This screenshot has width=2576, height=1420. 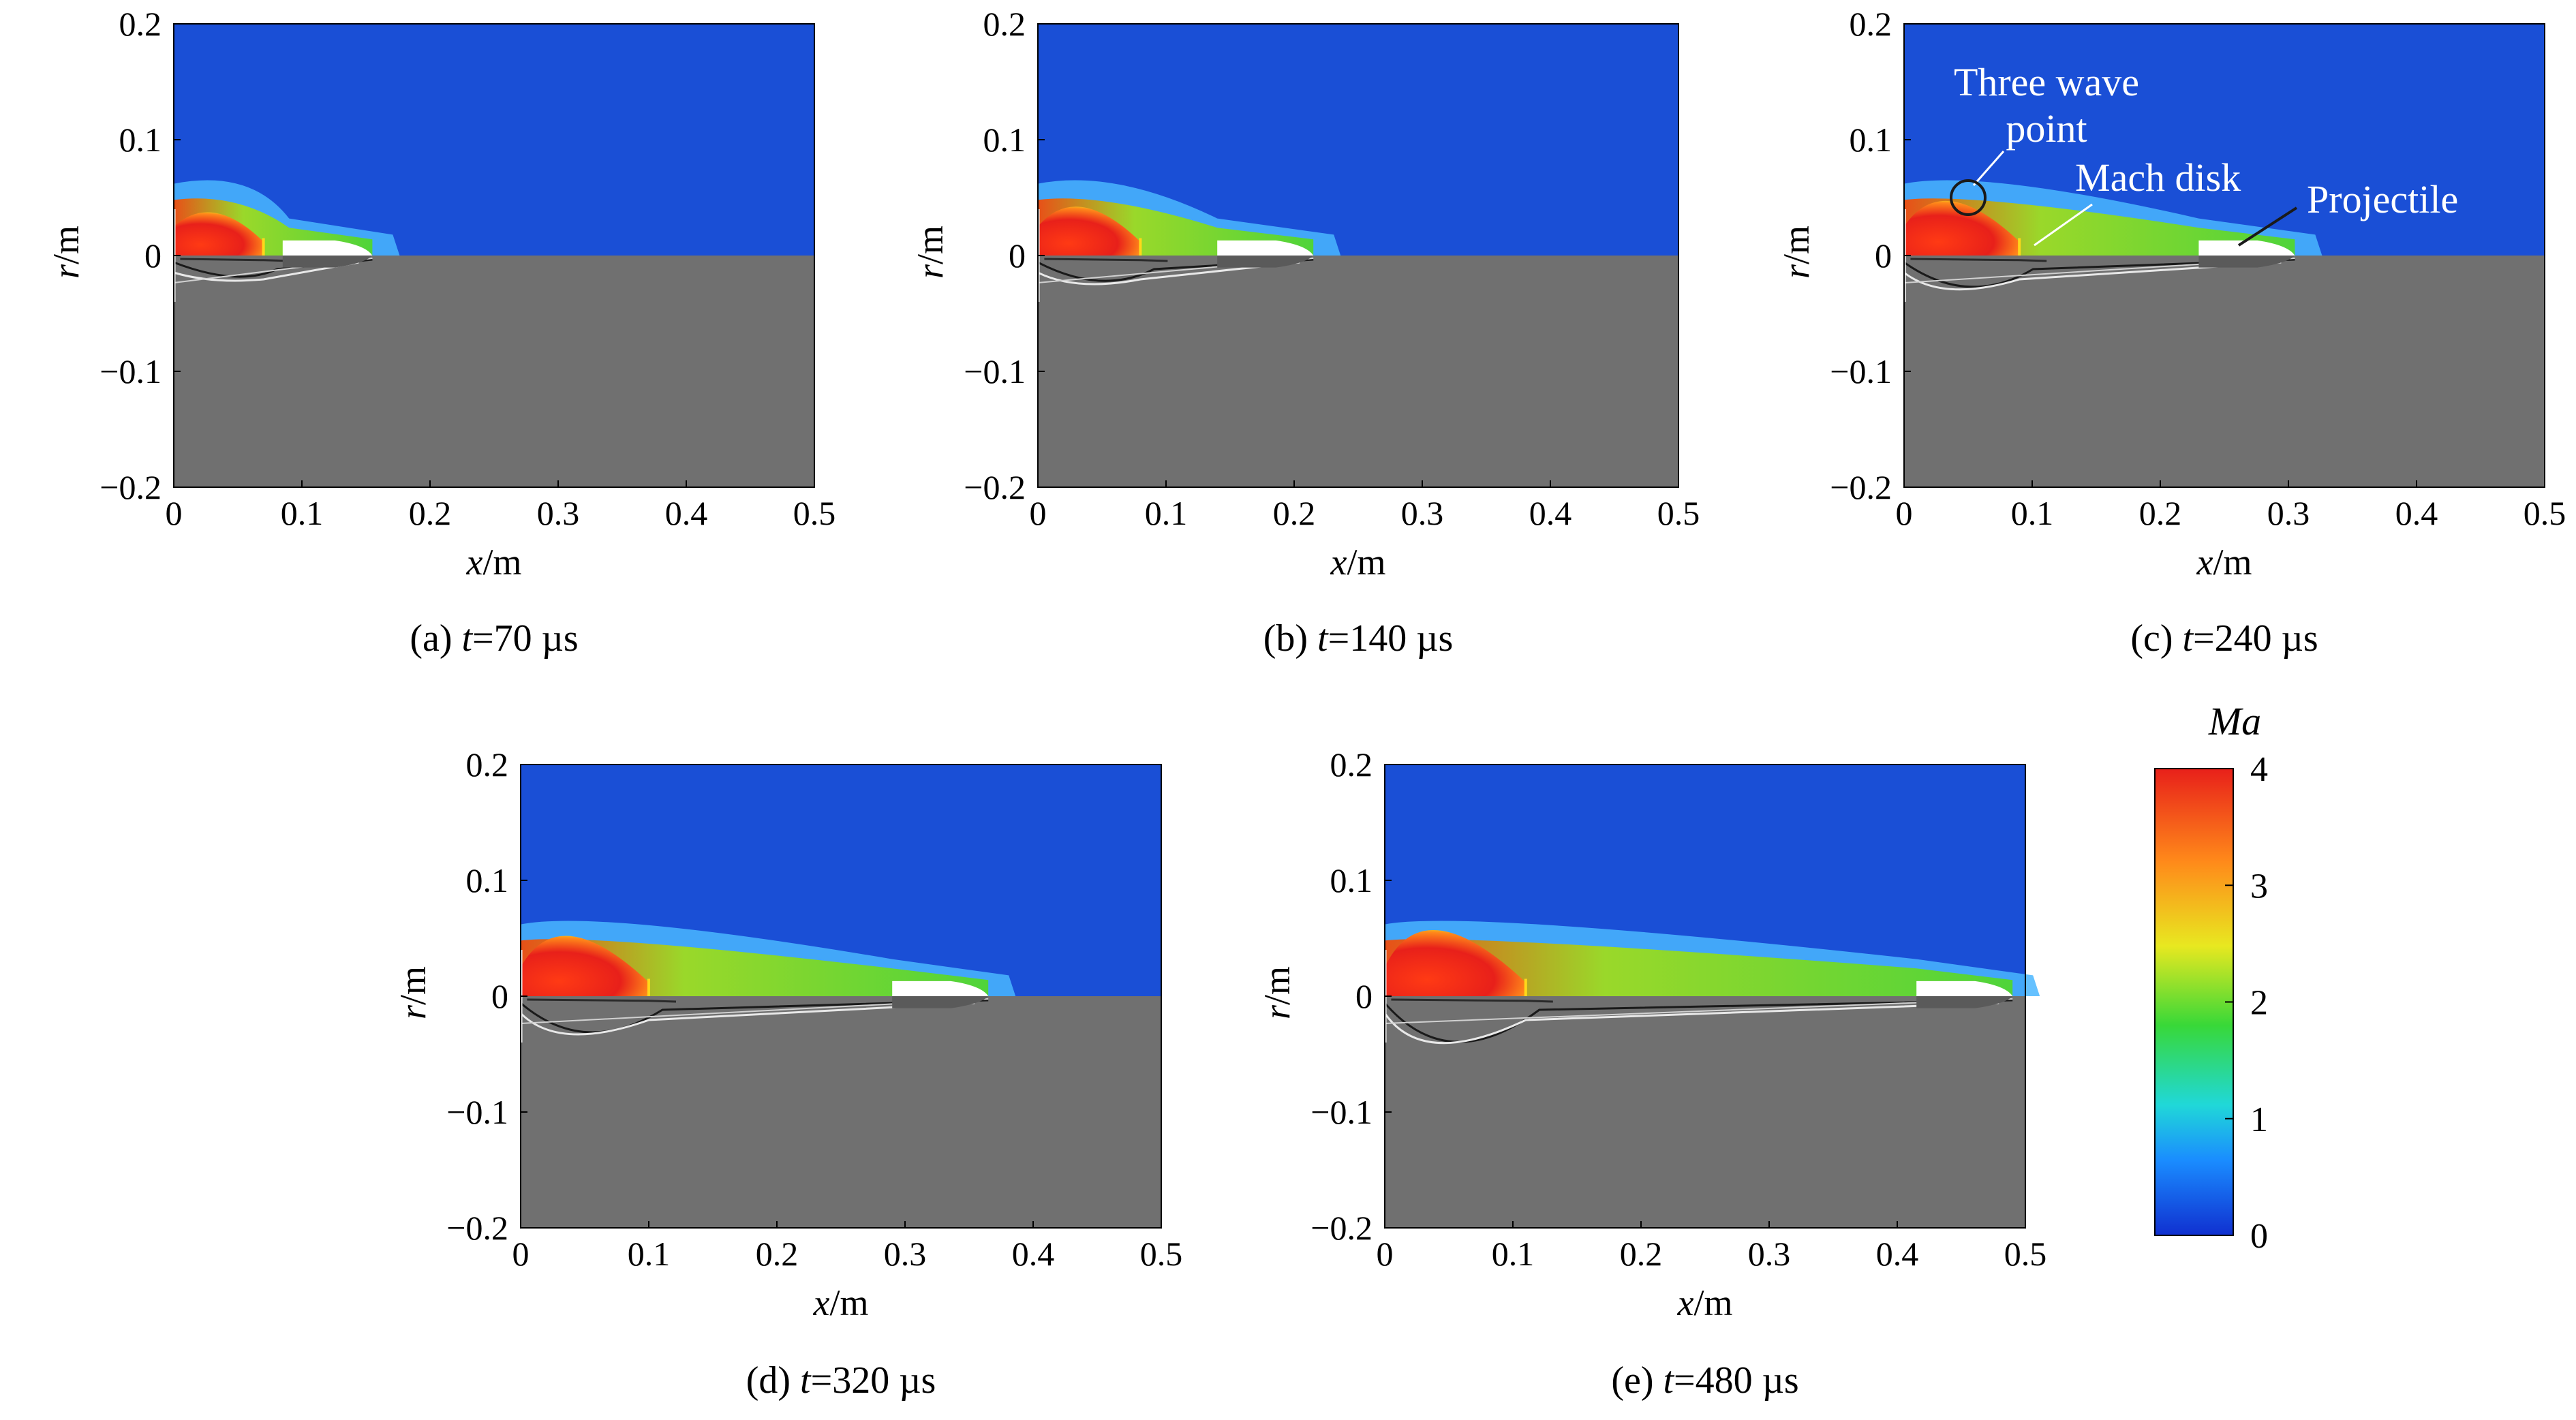 What do you see at coordinates (2259, 887) in the screenshot?
I see `colorbar-tick-label: 3` at bounding box center [2259, 887].